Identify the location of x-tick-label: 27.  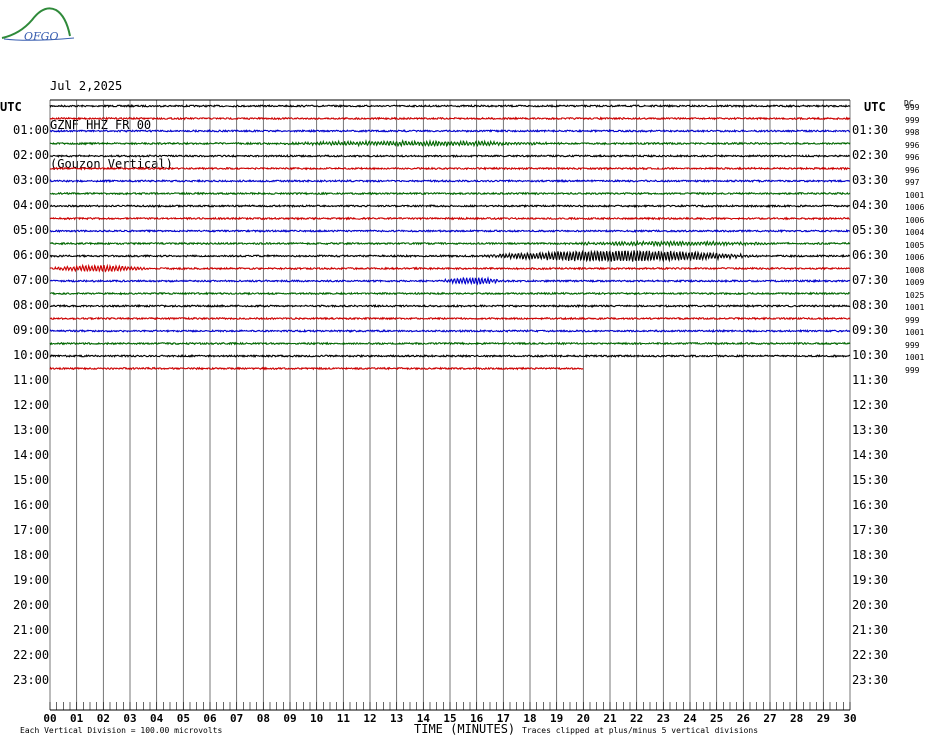
(769, 718).